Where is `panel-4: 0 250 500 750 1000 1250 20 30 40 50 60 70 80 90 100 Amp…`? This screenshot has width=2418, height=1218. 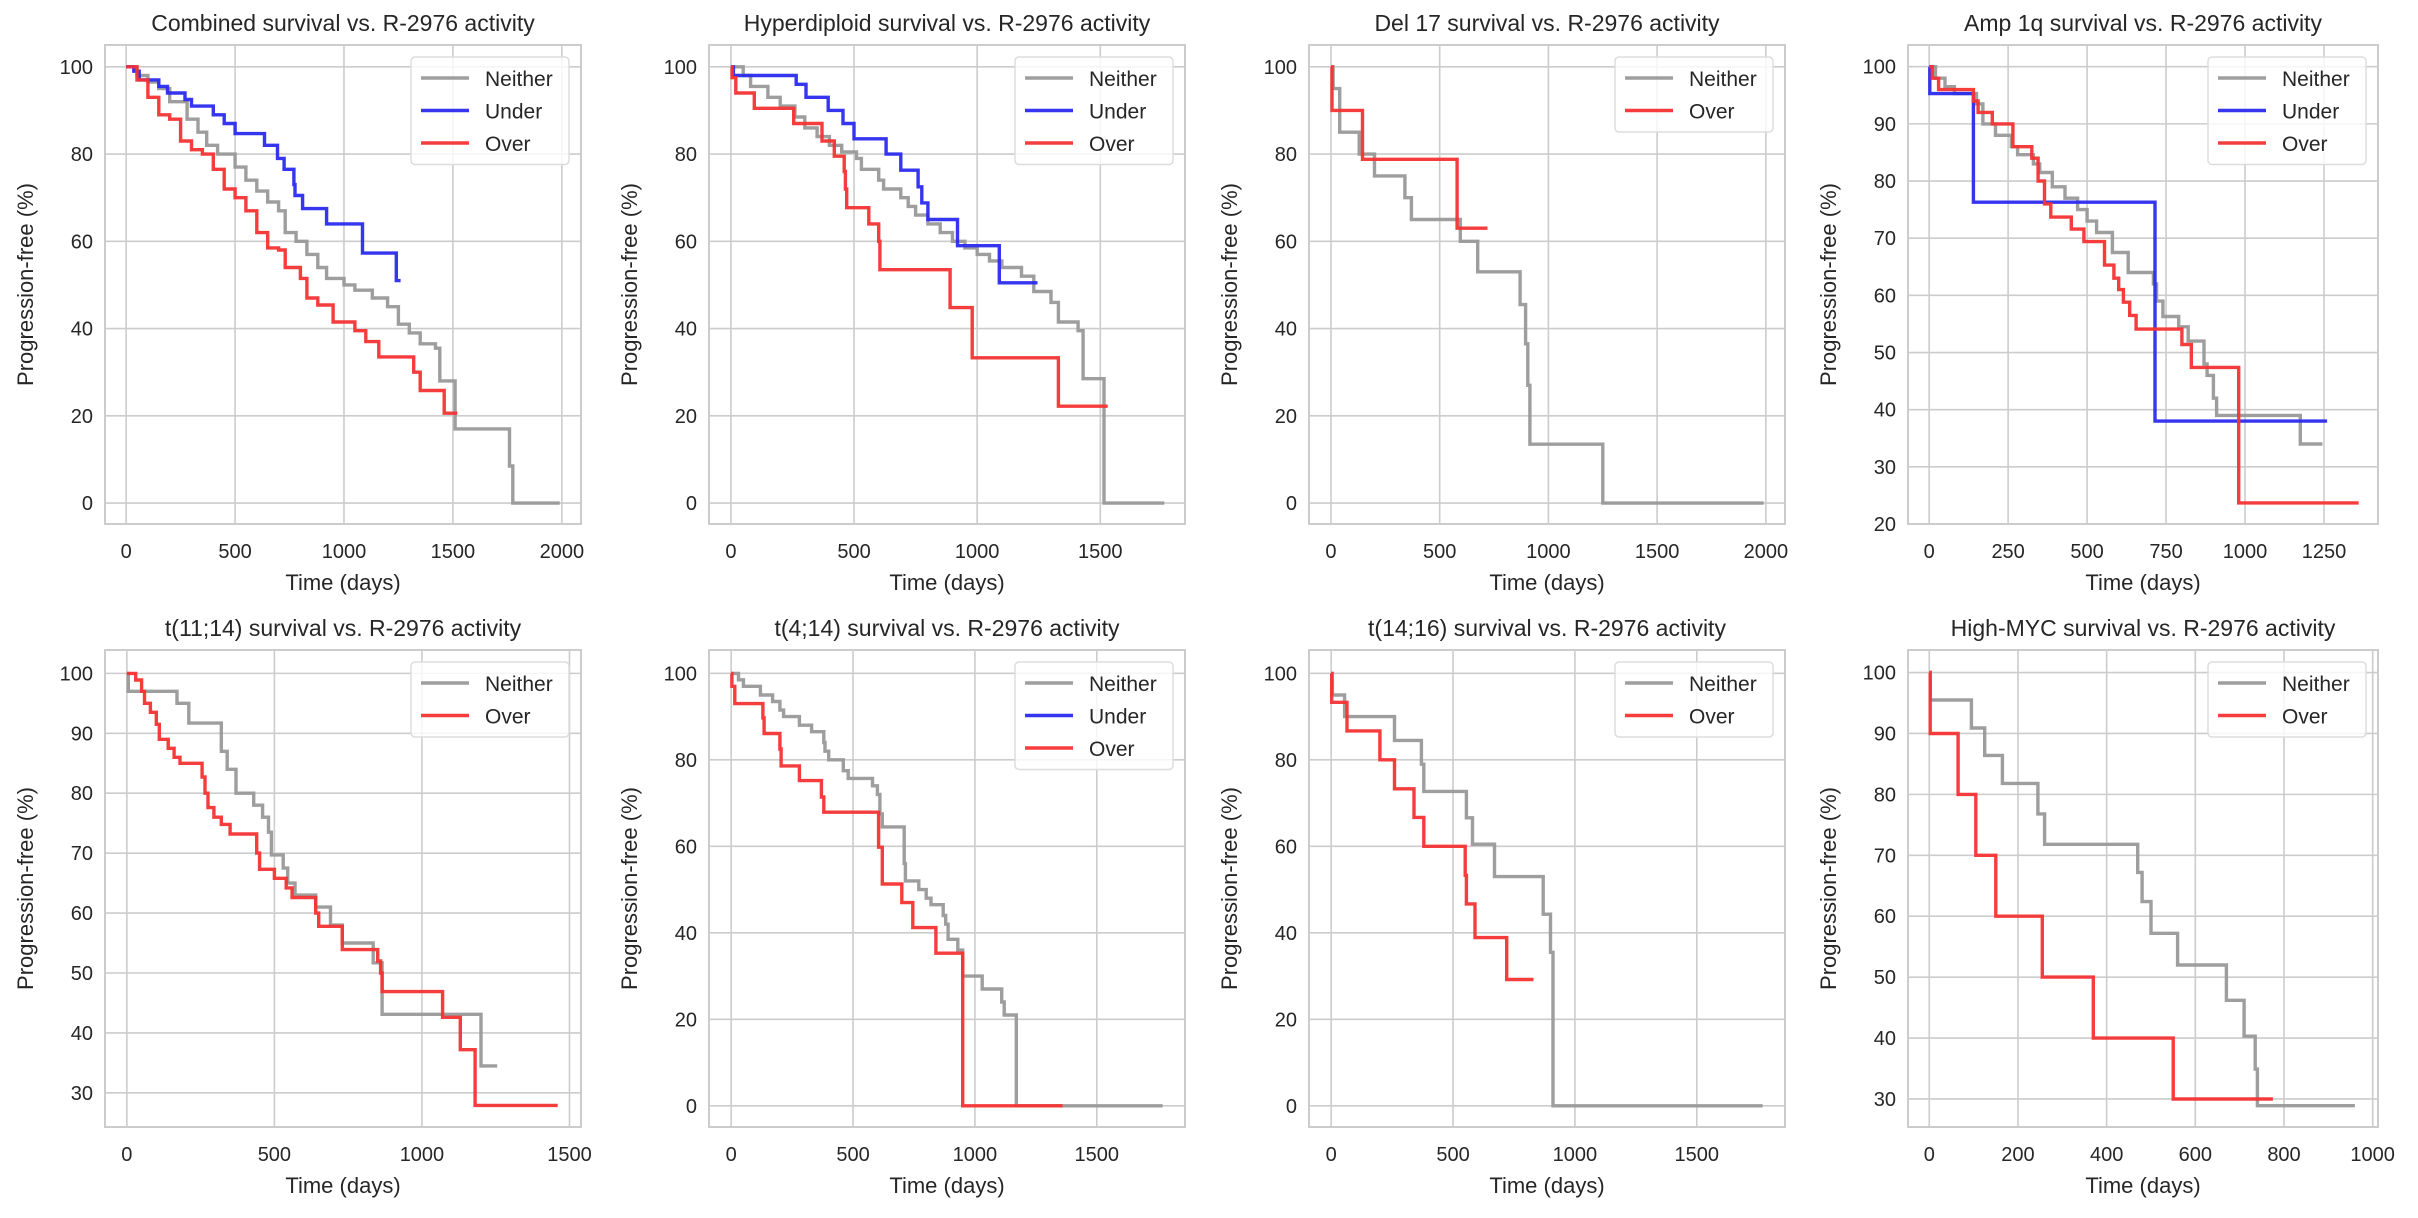 panel-4: 0 250 500 750 1000 1250 20 30 40 50 60 70 80 90 100 Amp… is located at coordinates (2097, 302).